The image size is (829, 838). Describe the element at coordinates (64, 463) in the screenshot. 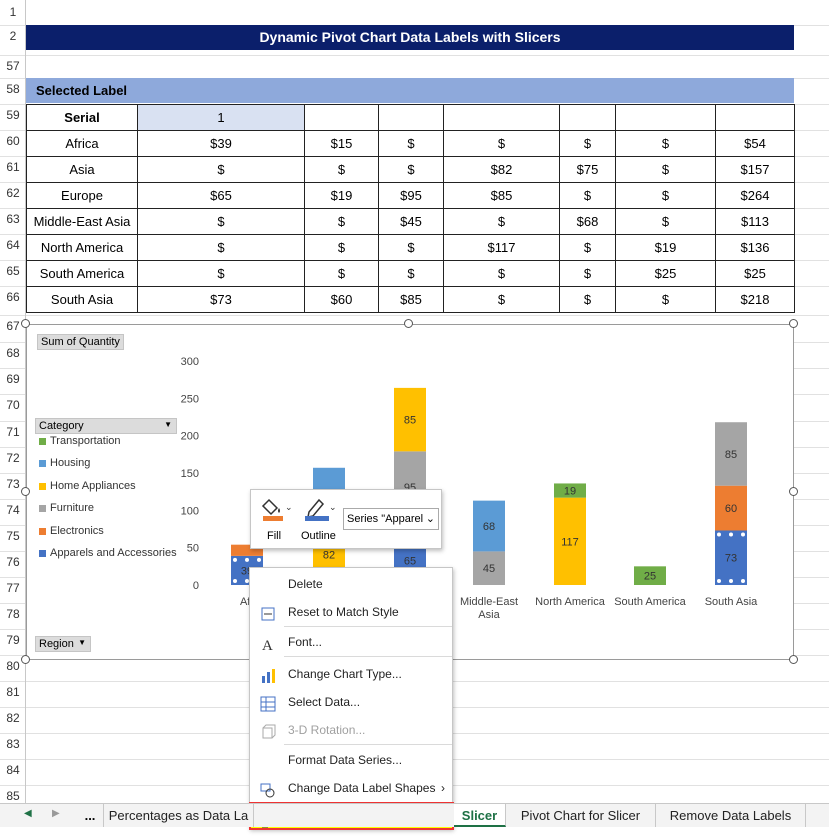

I see `legend-item: Housing` at that location.